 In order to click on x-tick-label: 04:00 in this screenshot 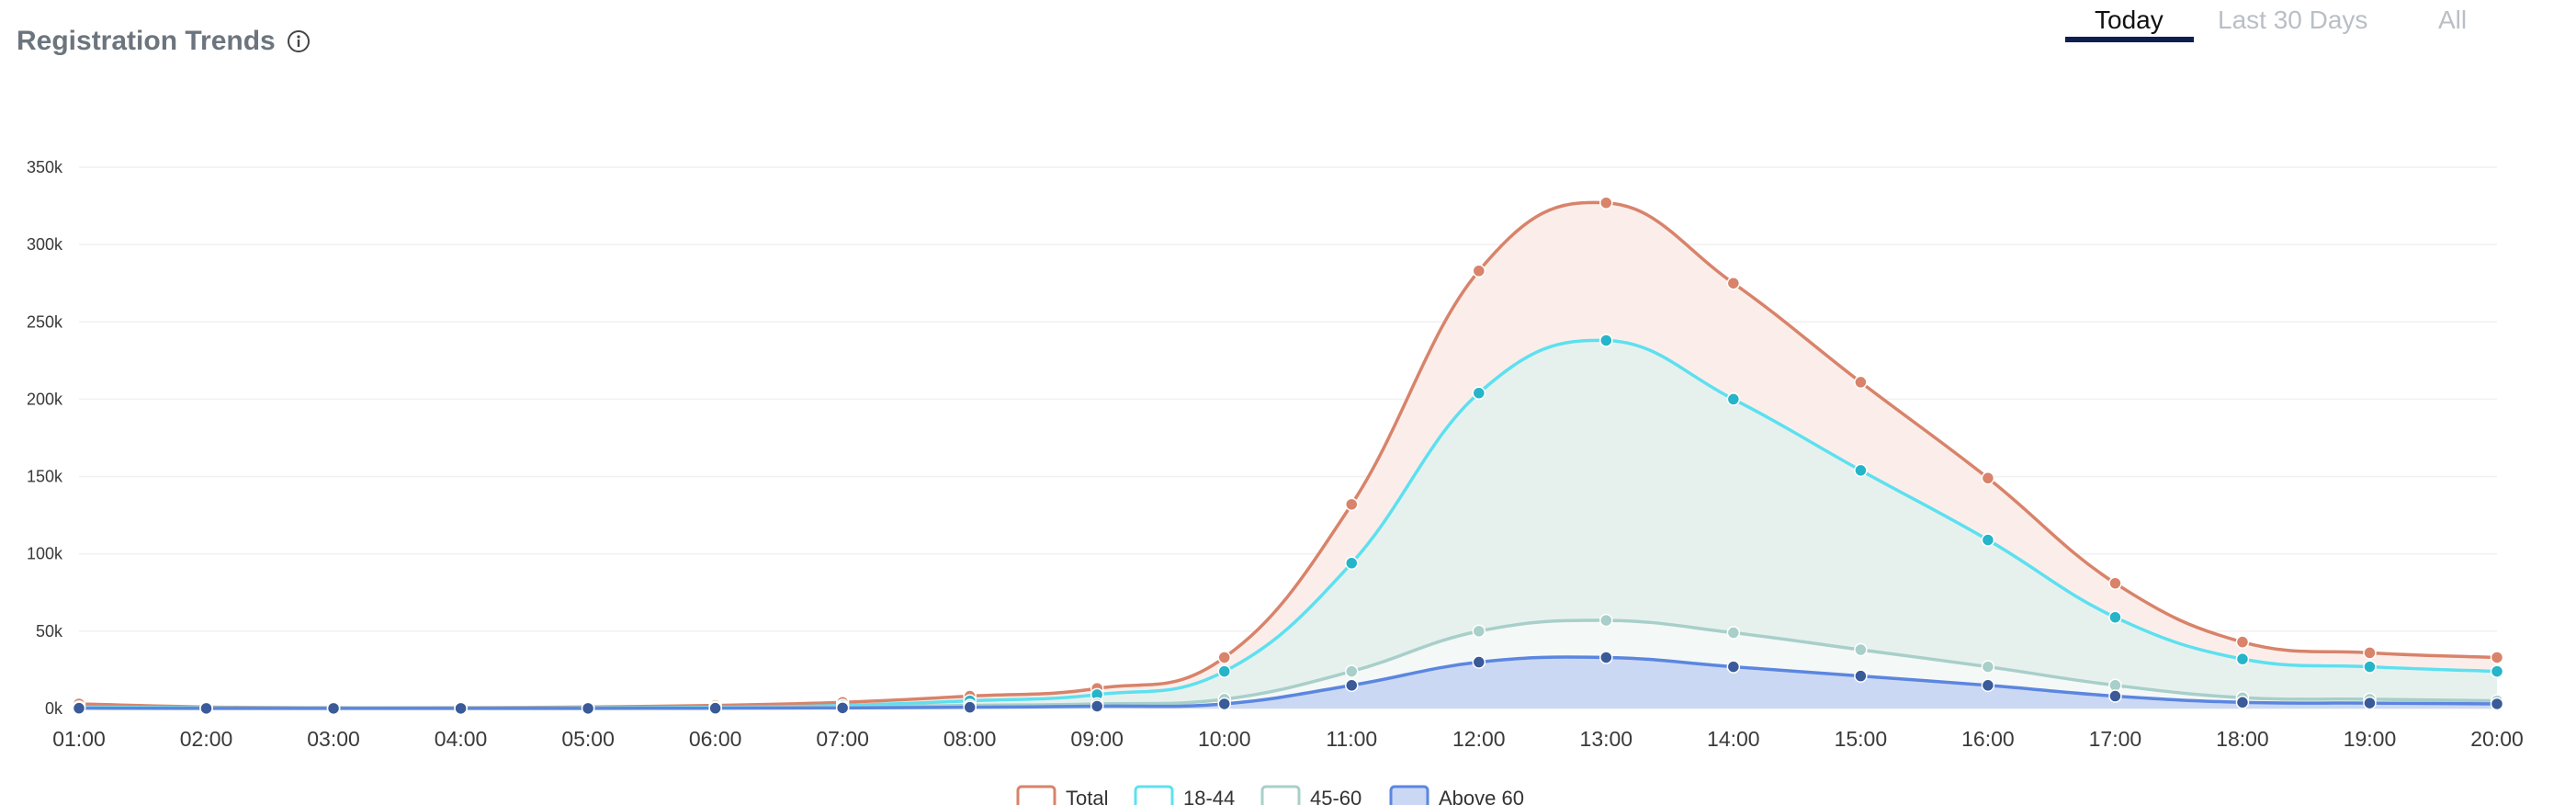, I will do `click(461, 739)`.